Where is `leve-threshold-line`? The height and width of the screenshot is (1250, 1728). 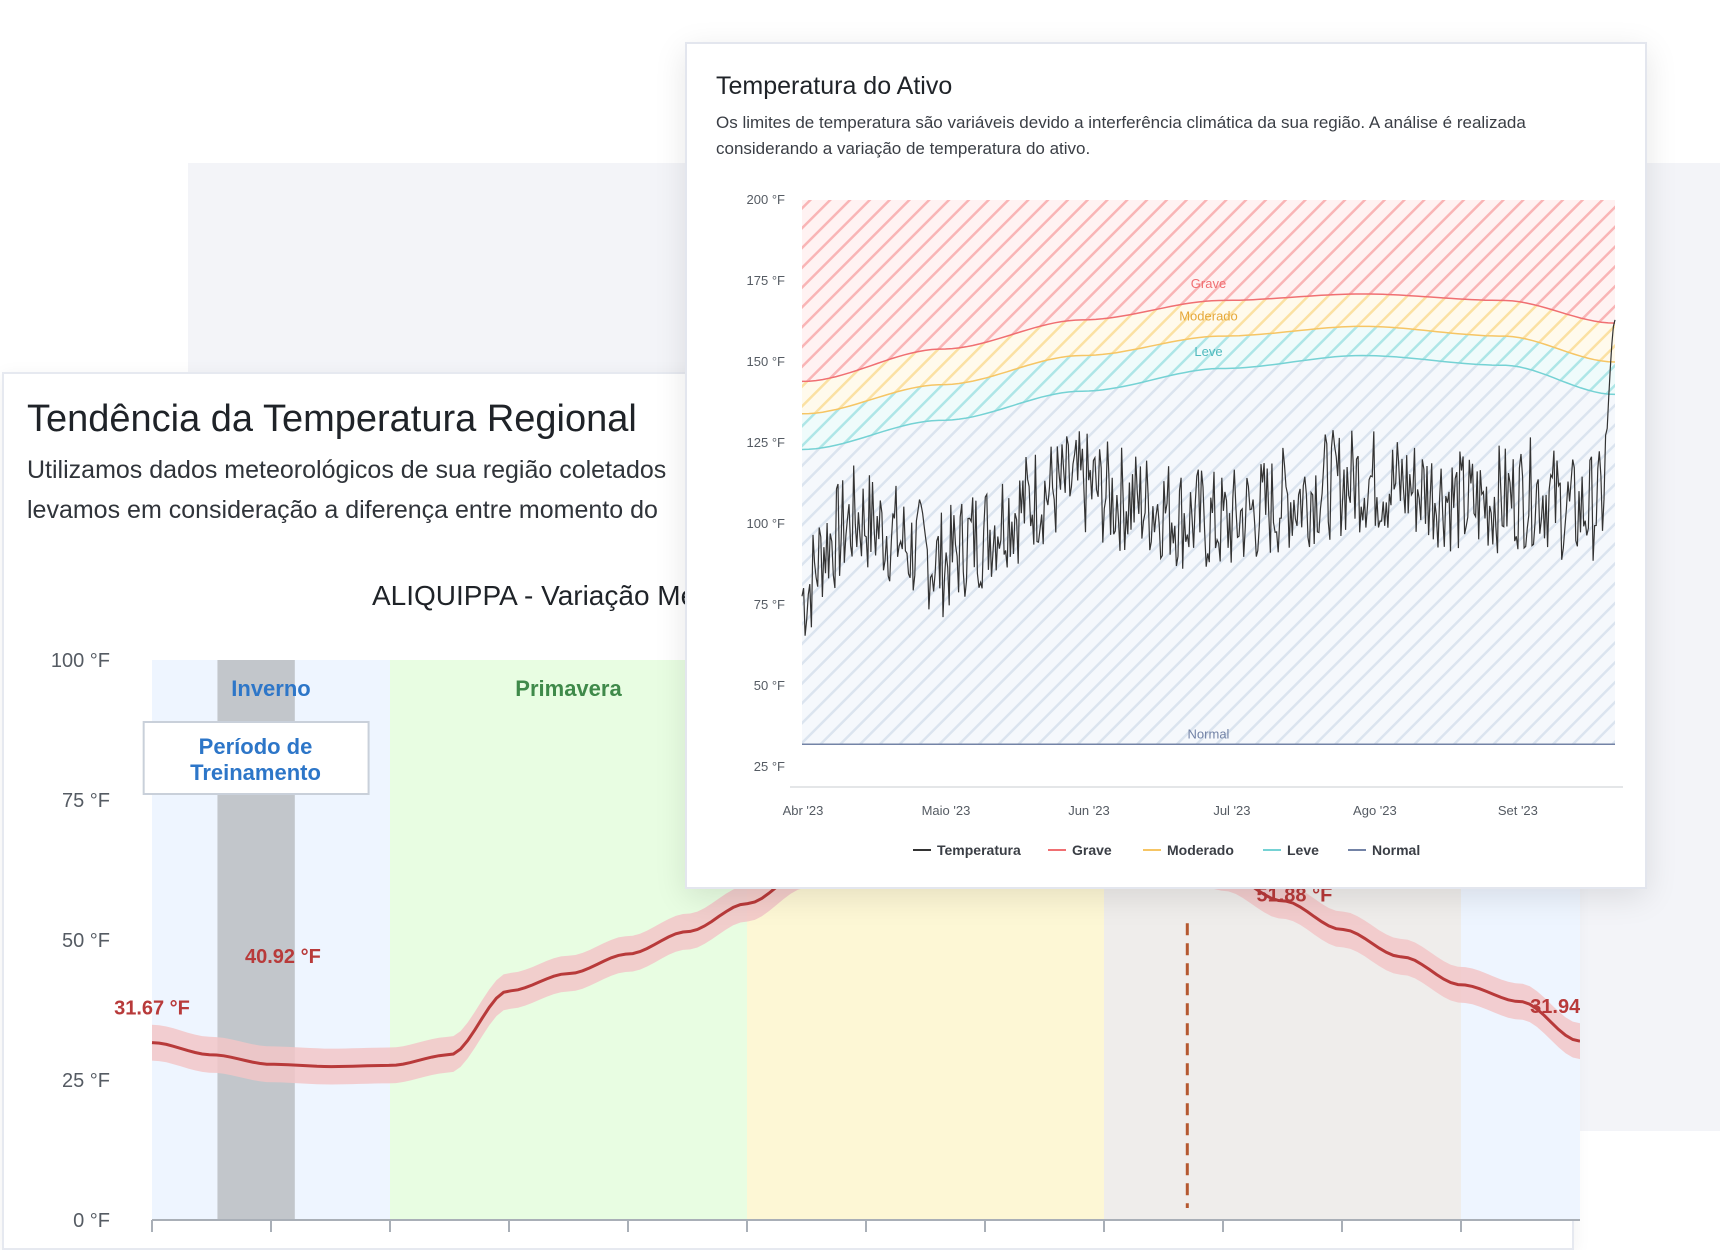
leve-threshold-line is located at coordinates (1208, 402).